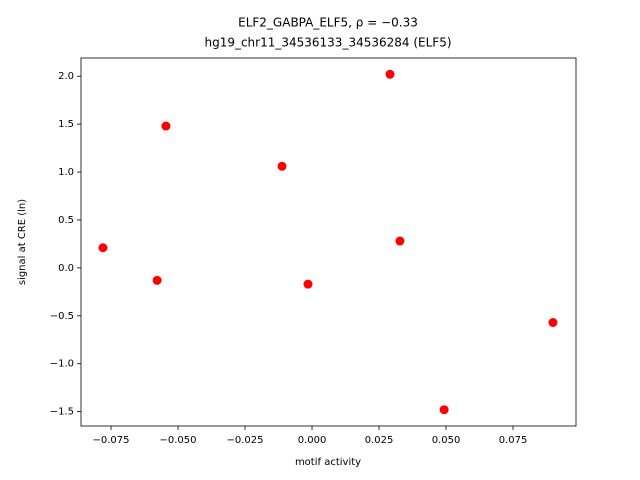 This screenshot has height=480, width=640. I want to click on x-tick-label: 0.000, so click(312, 440).